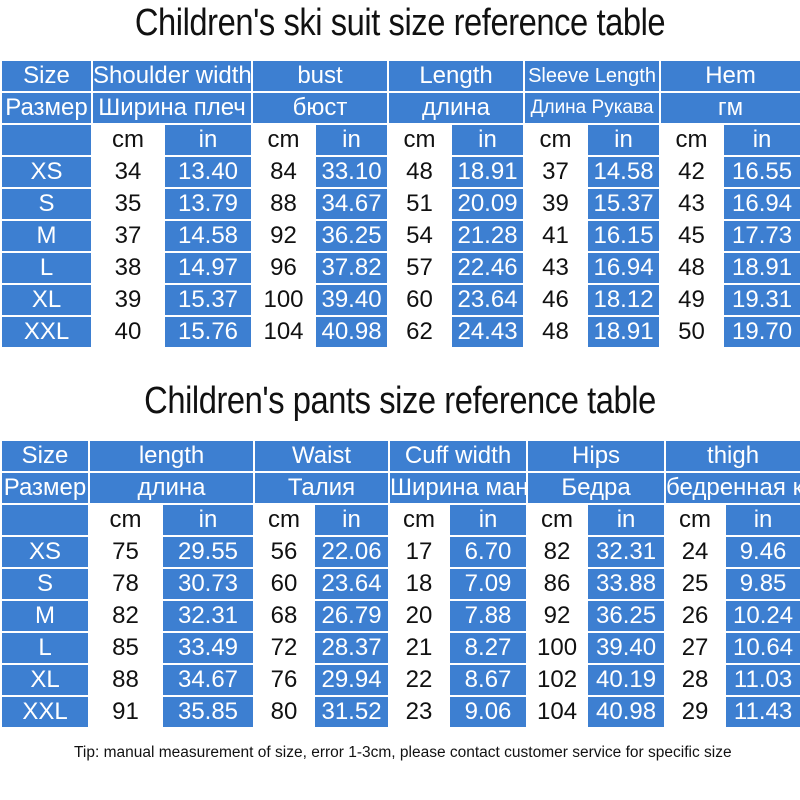  Describe the element at coordinates (556, 204) in the screenshot. I see `cell-cm-value: 39` at that location.